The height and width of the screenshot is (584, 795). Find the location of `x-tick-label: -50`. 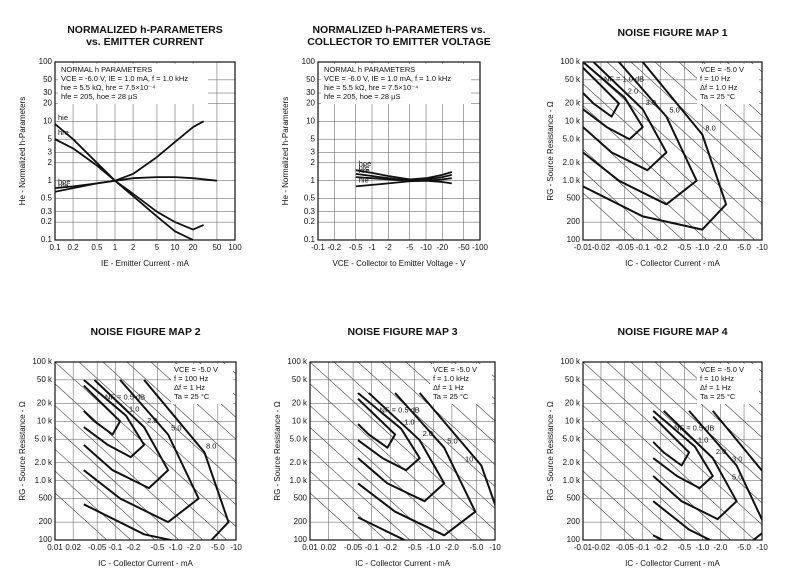

x-tick-label: -50 is located at coordinates (464, 247).